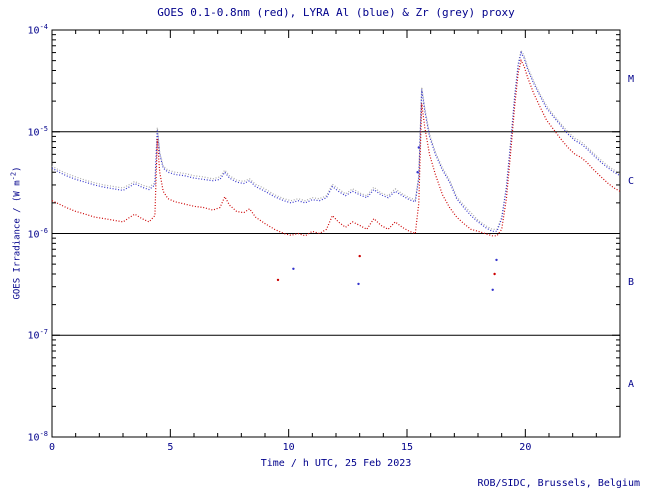 The height and width of the screenshot is (500, 650). What do you see at coordinates (37, 335) in the screenshot?
I see `y-tick-label: 10⁻⁷` at bounding box center [37, 335].